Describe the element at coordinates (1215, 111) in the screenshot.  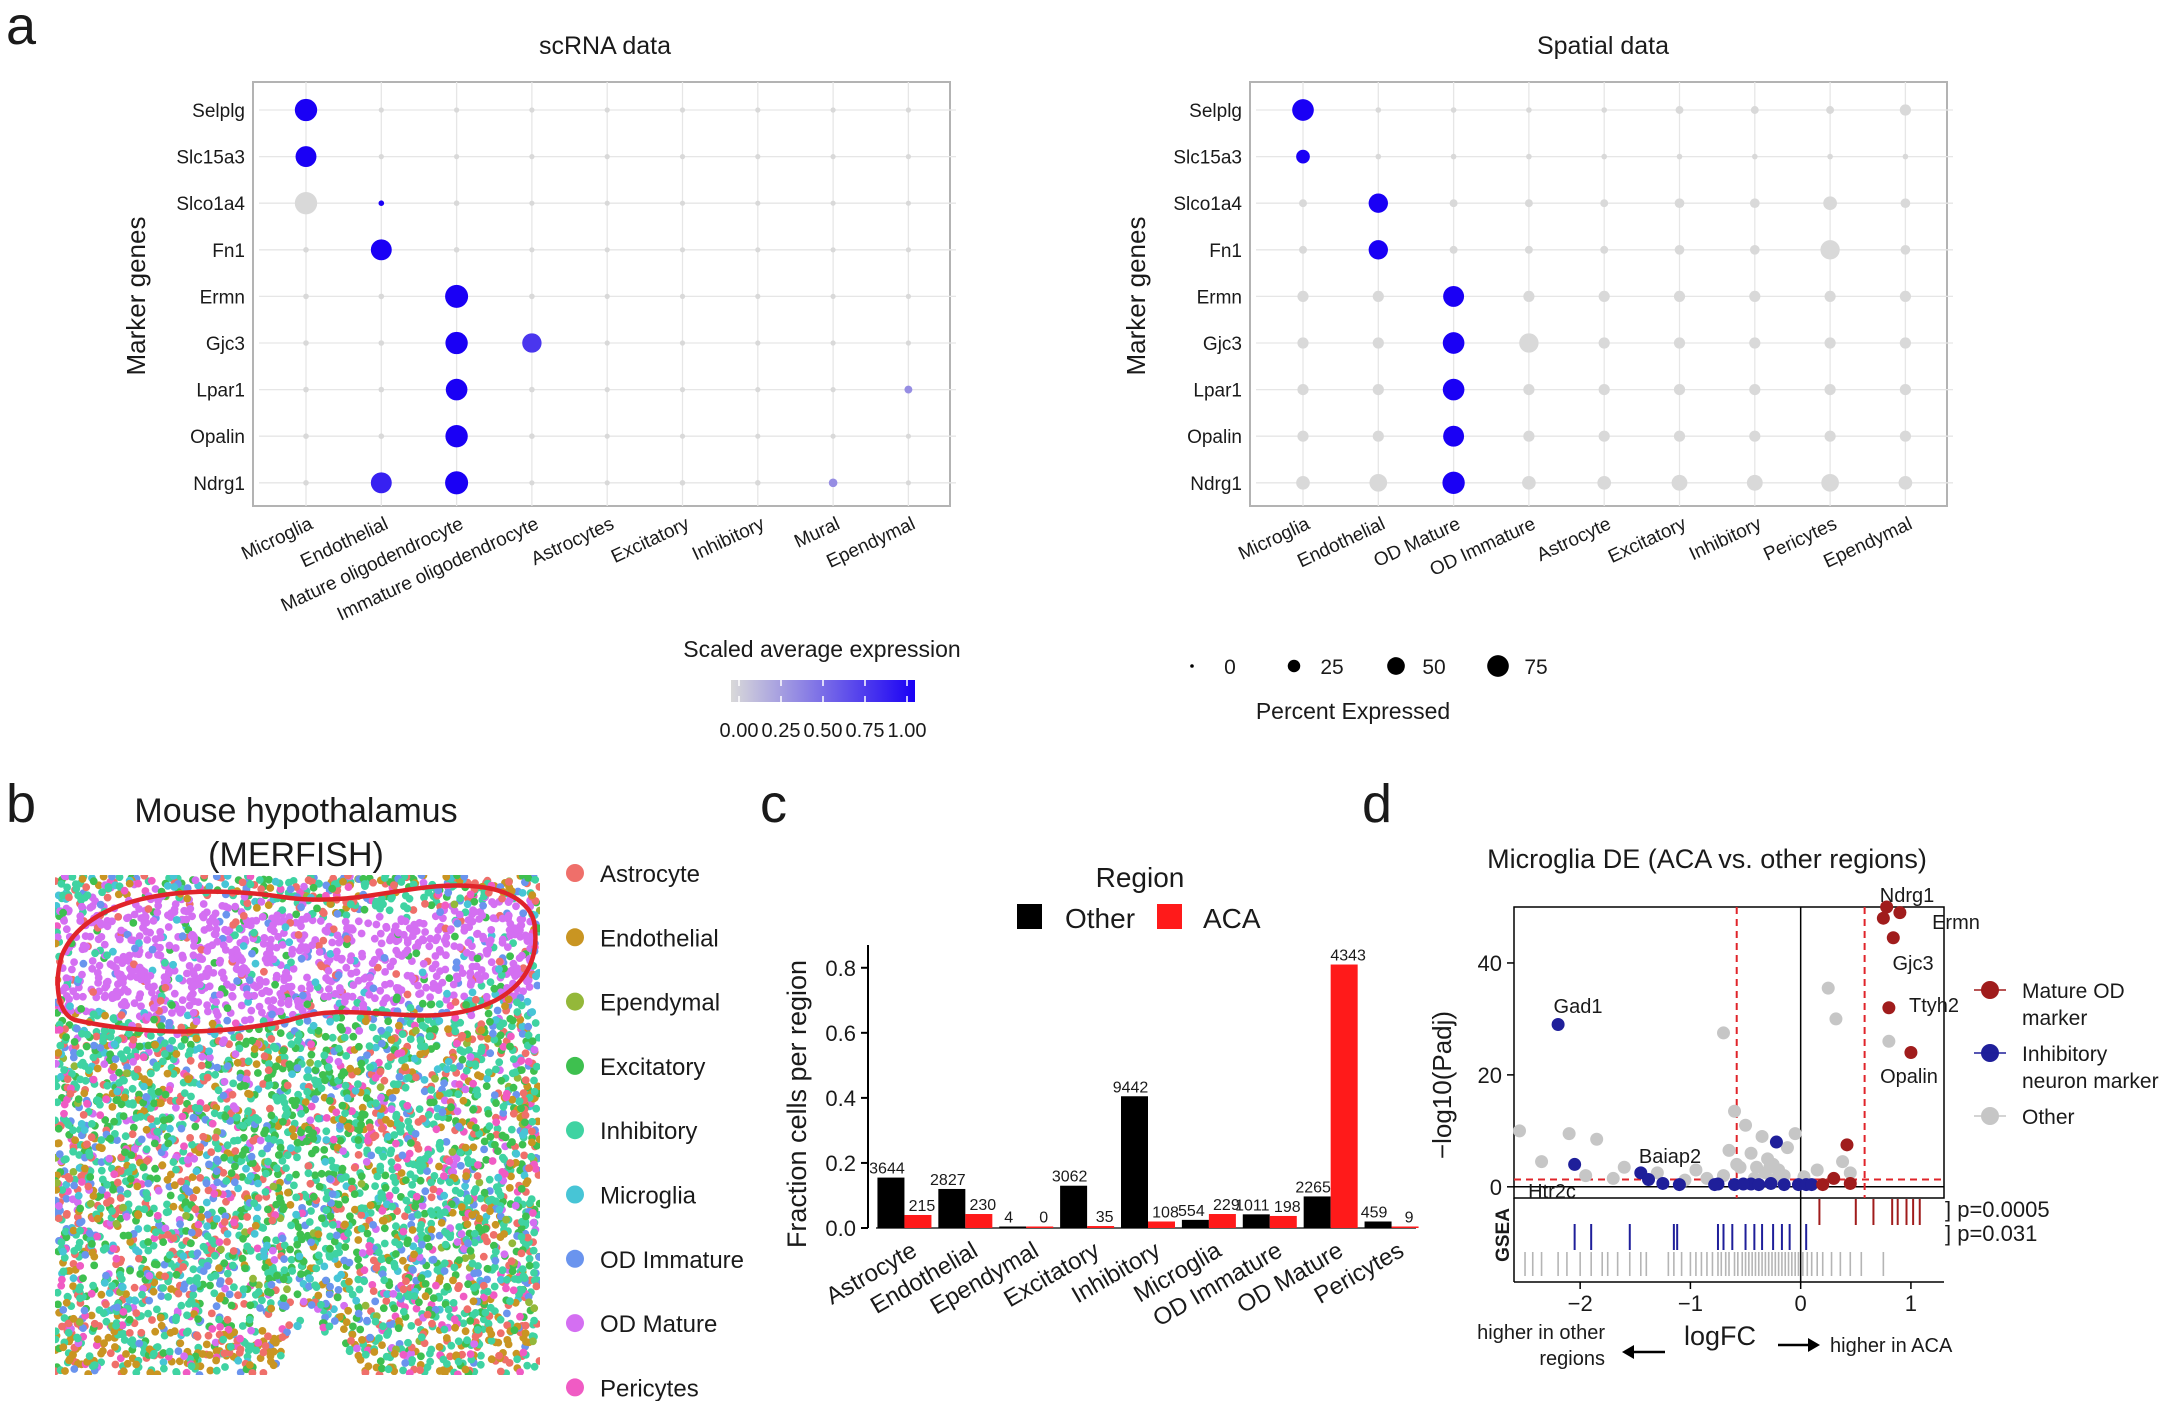
I see `spatial-gene-label: Selplg` at that location.